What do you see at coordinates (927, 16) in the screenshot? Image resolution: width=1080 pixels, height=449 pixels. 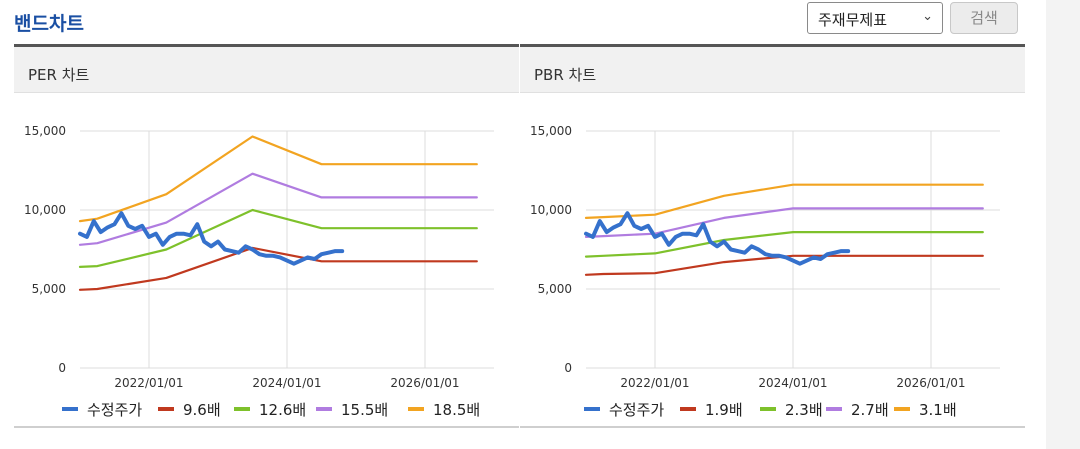 I see `chevron-down-icon: ⌄` at bounding box center [927, 16].